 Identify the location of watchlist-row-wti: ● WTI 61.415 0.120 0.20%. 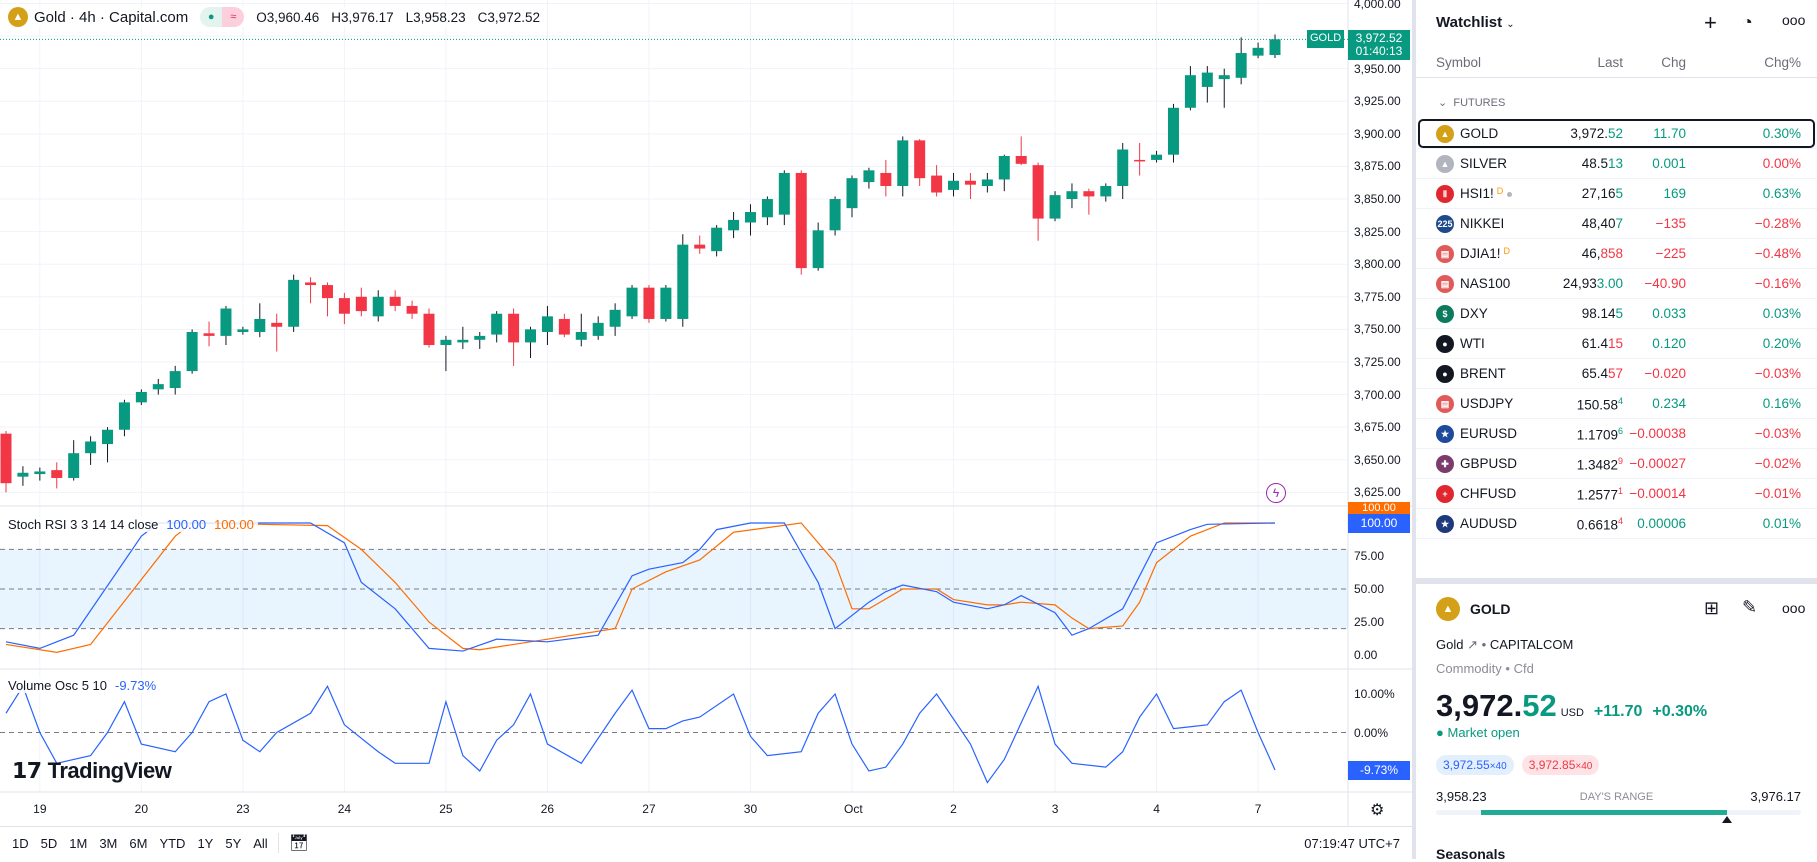
(1616, 344).